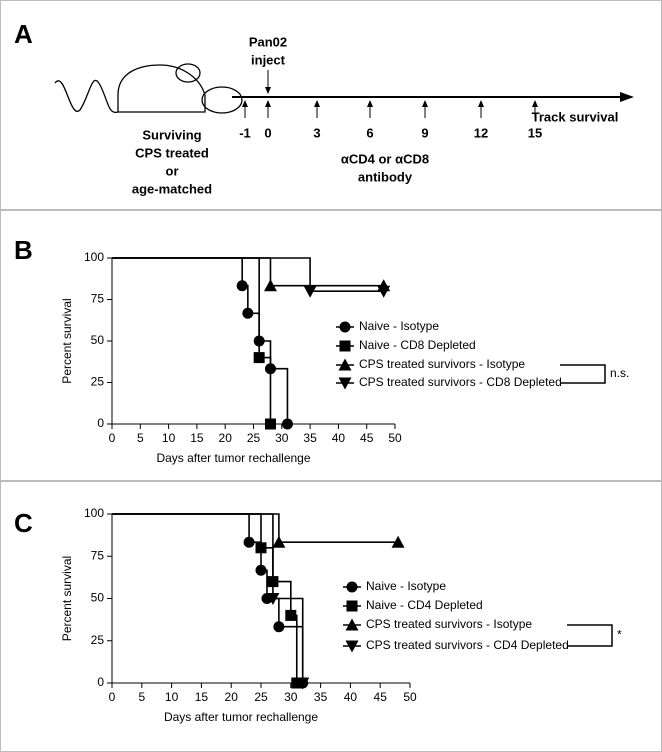 The width and height of the screenshot is (662, 752). Describe the element at coordinates (385, 176) in the screenshot. I see `antibody-label: antibody` at that location.